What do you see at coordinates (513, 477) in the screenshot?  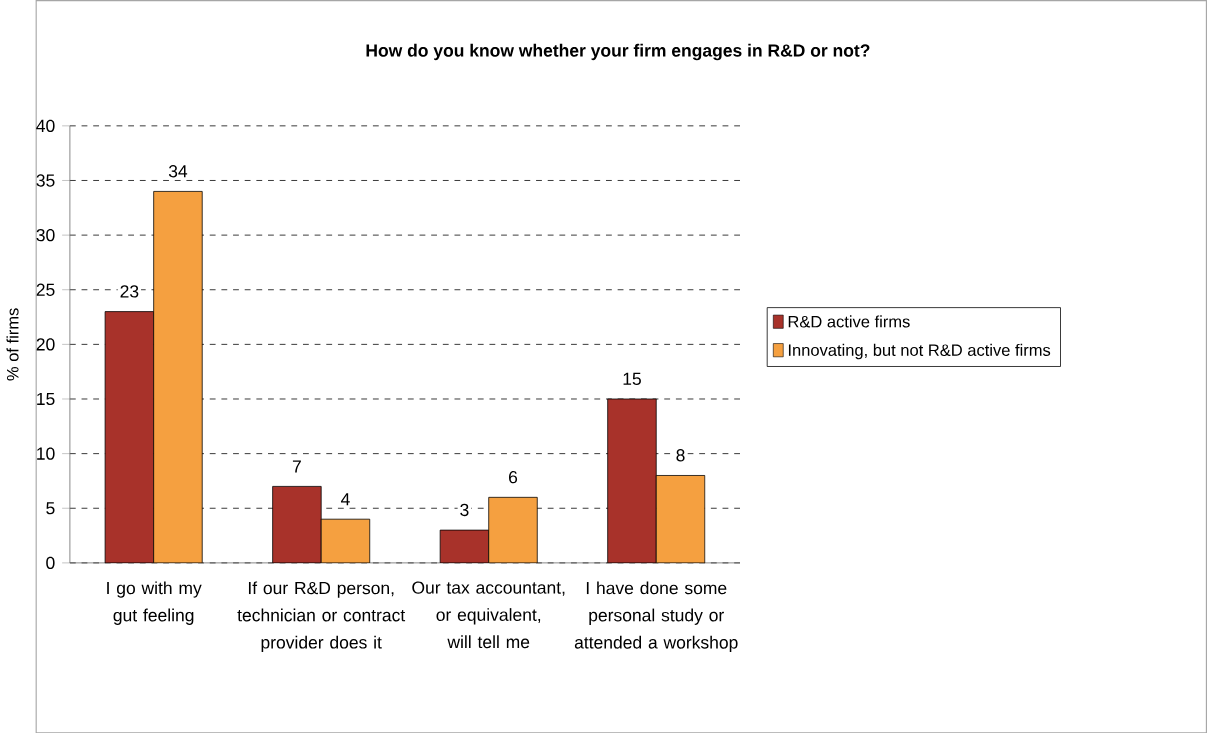 I see `data-label: 6` at bounding box center [513, 477].